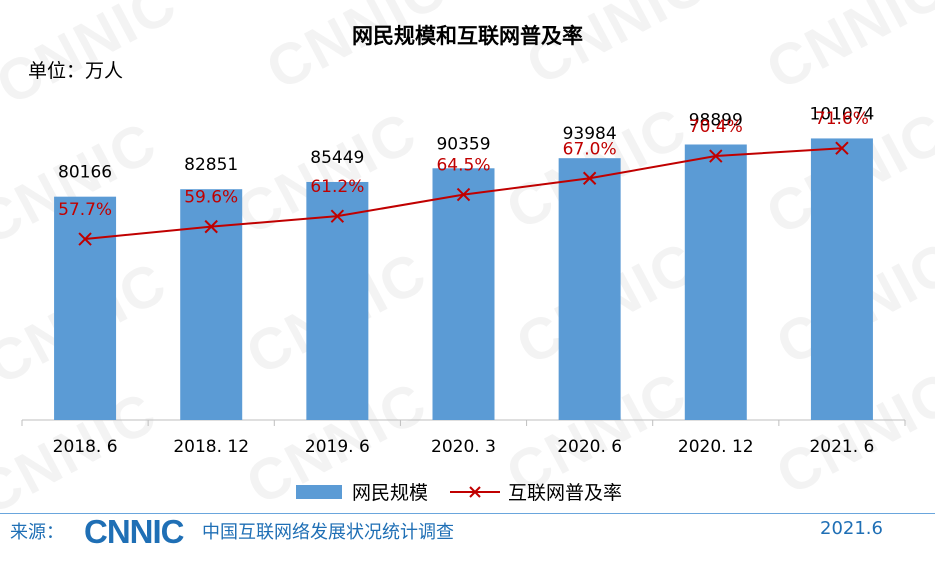 Image resolution: width=935 pixels, height=571 pixels. I want to click on legend: 网民规模 互联网普及率, so click(470, 491).